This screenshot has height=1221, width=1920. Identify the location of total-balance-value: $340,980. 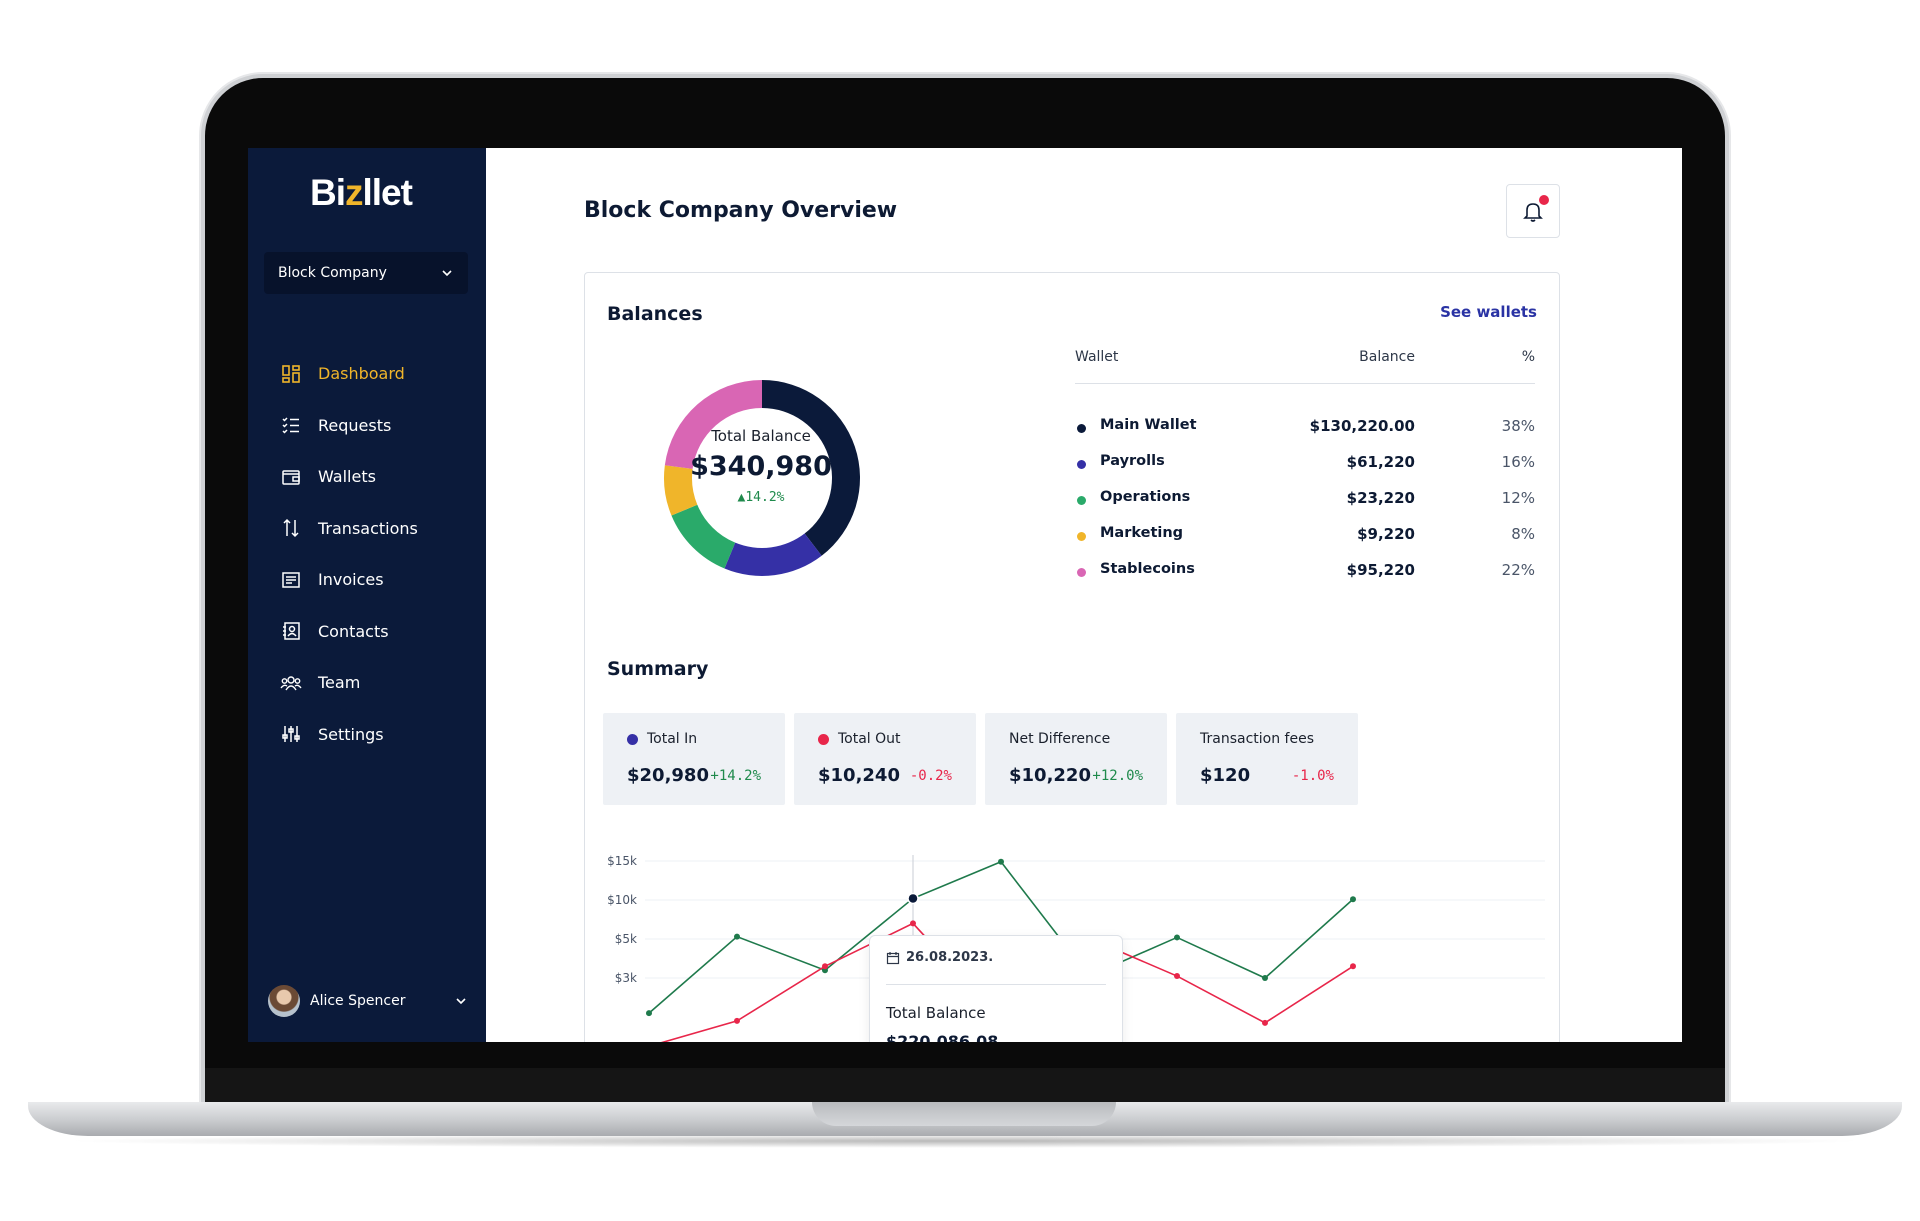
(761, 466).